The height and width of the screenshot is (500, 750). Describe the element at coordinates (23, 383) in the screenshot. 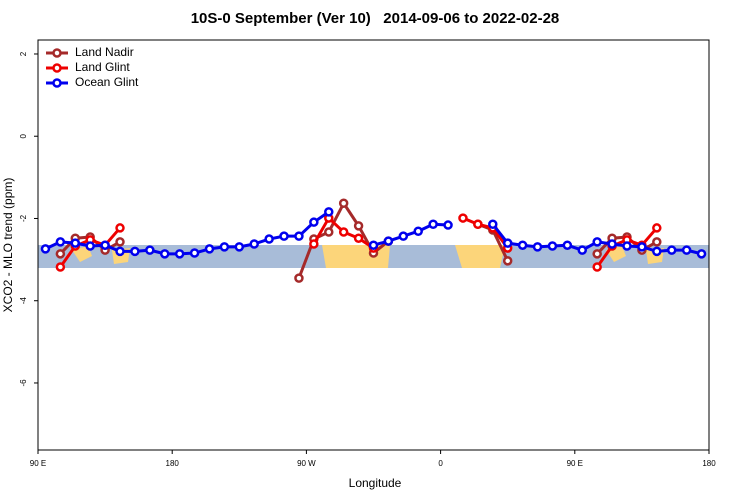

I see `y-tick-label: -6` at that location.